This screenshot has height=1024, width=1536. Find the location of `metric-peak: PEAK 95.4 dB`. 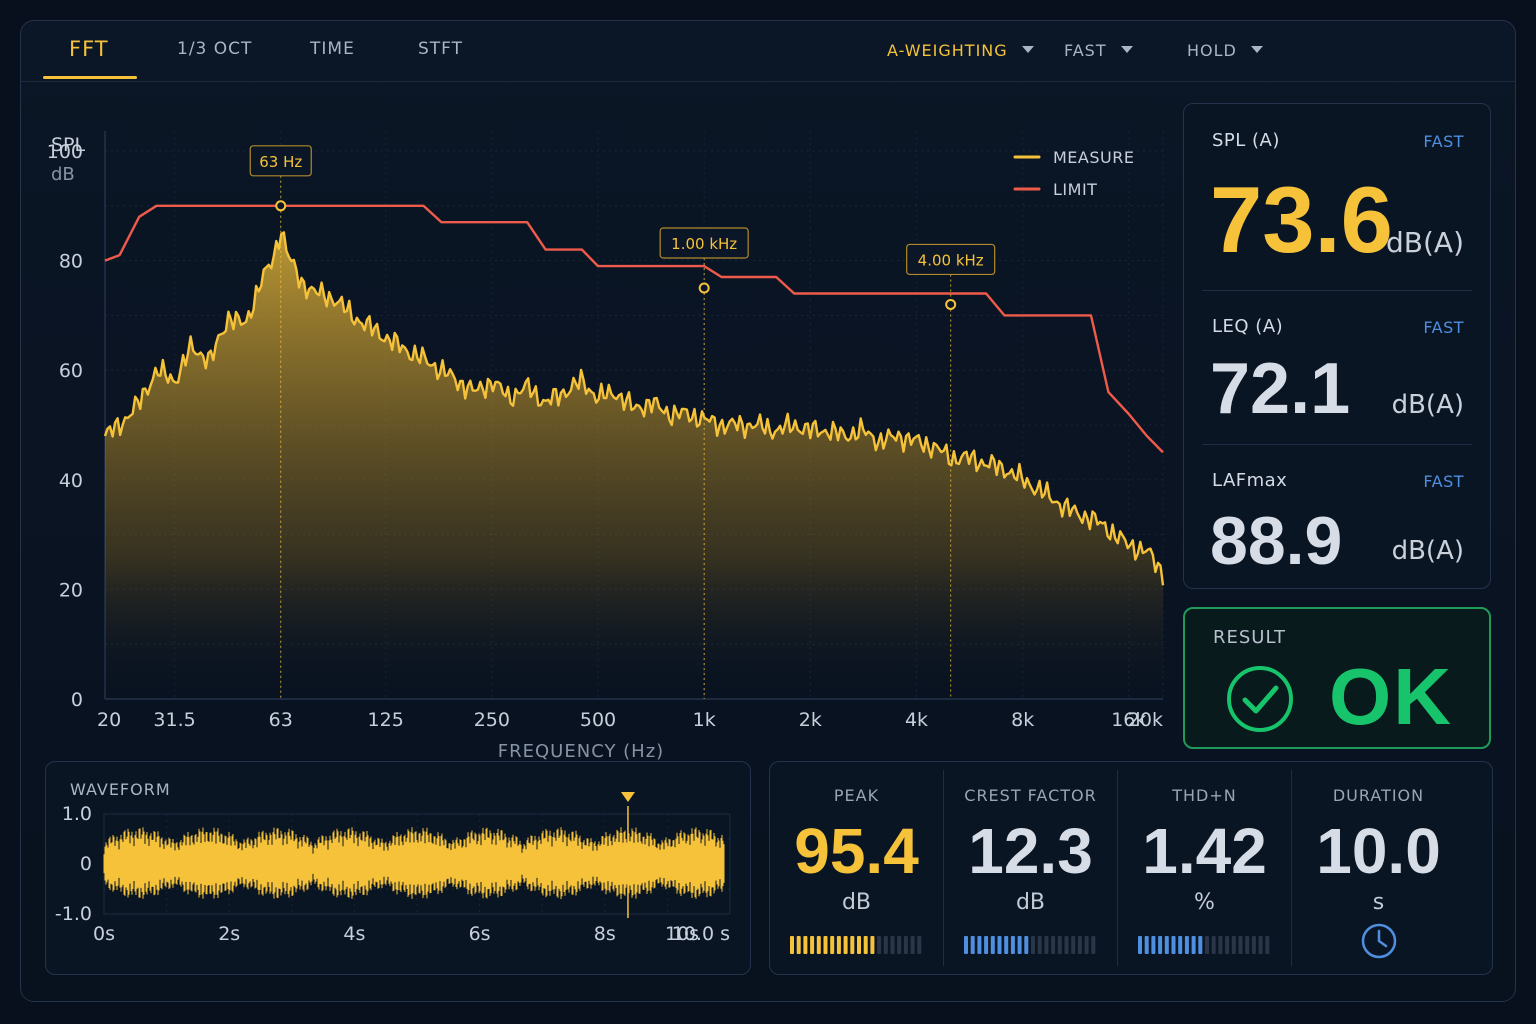

metric-peak: PEAK 95.4 dB is located at coordinates (856, 868).